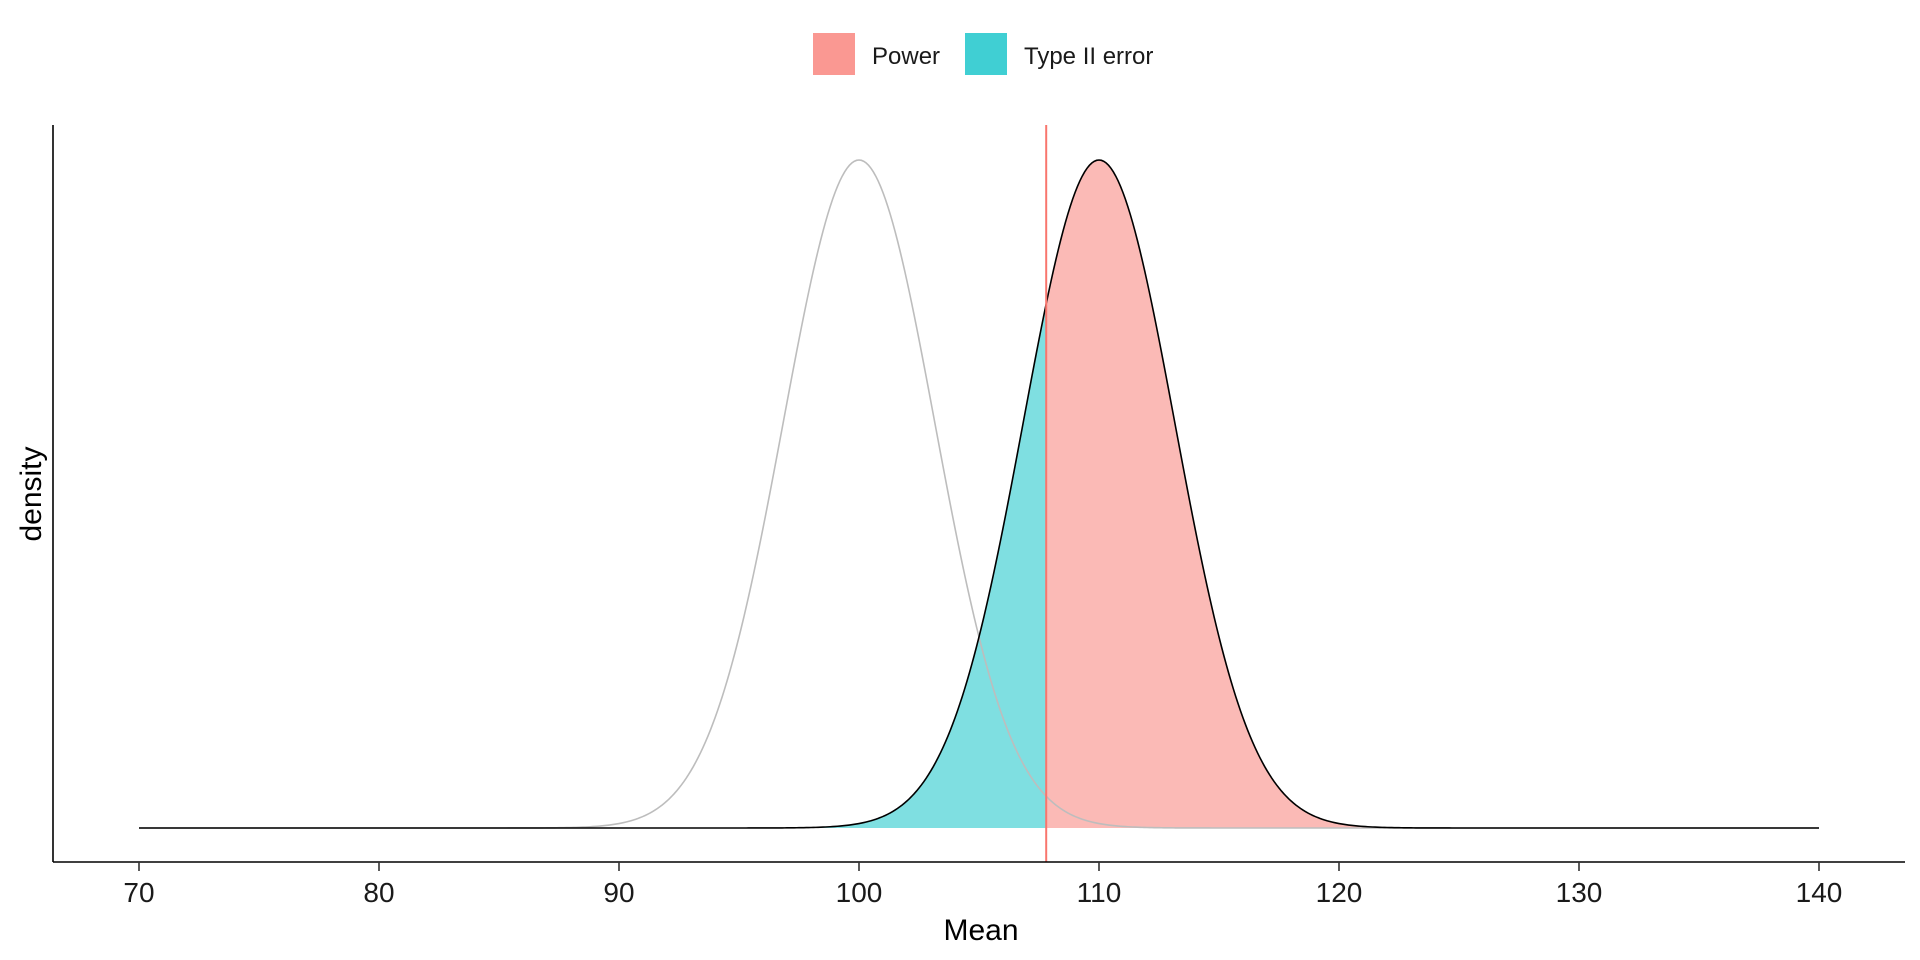  I want to click on legend-item-1: Type II error, so click(1059, 54).